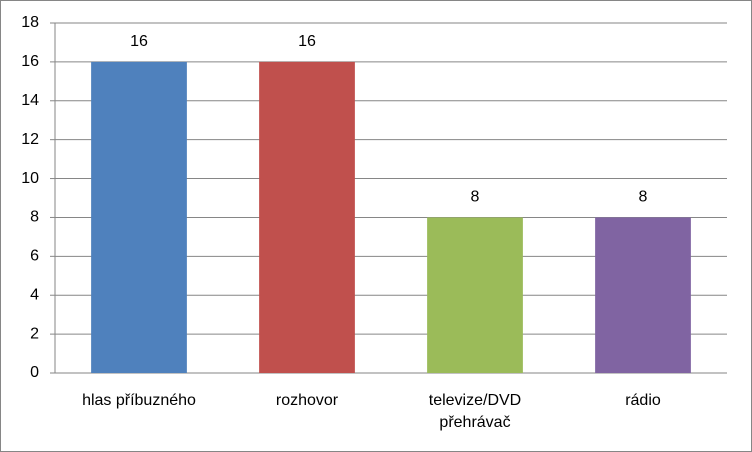  Describe the element at coordinates (34, 256) in the screenshot. I see `y-tick-label: 6` at that location.